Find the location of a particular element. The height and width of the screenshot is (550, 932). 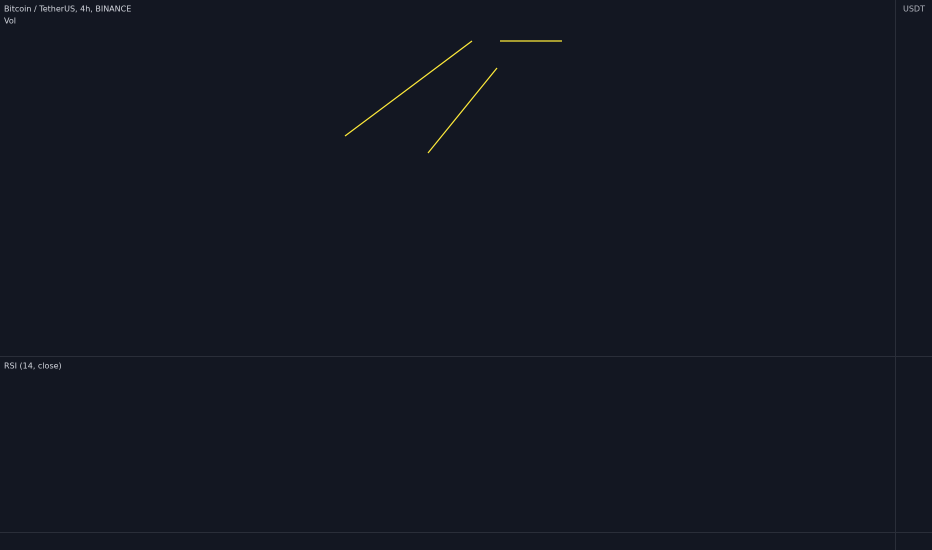

currency-label: USDT is located at coordinates (914, 9).